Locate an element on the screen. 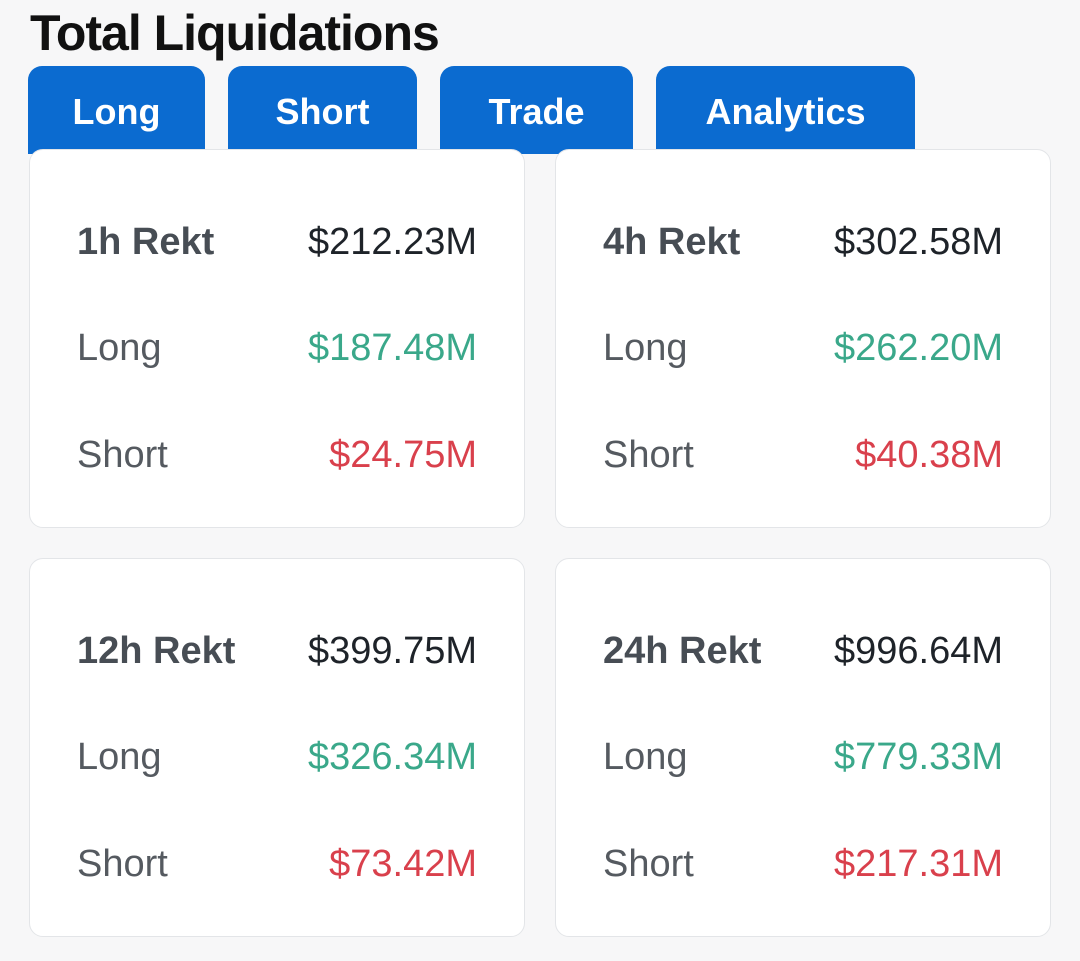  long-row: Long $262.20M is located at coordinates (803, 348).